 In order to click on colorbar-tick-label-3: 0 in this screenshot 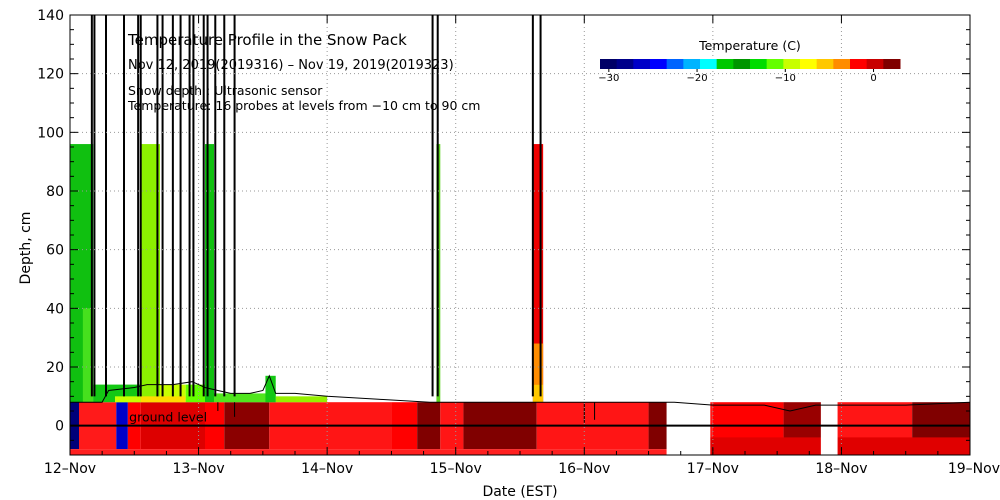, I will do `click(873, 78)`.